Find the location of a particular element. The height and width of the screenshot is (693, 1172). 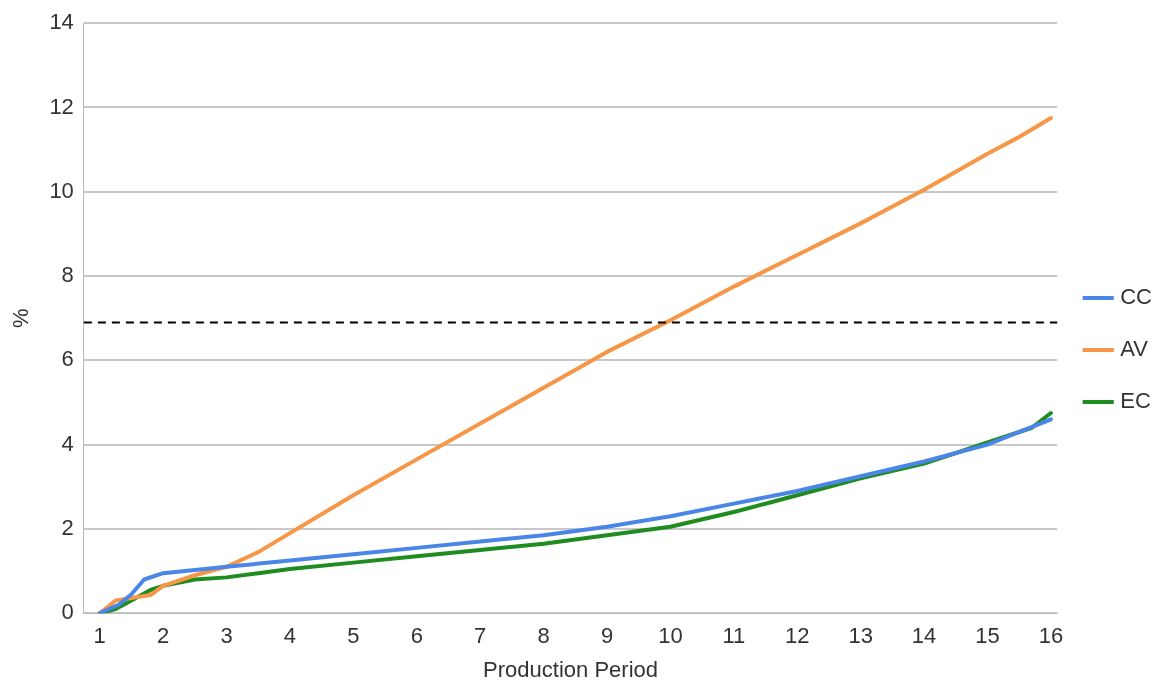

x-tick-label: 15 is located at coordinates (987, 636).